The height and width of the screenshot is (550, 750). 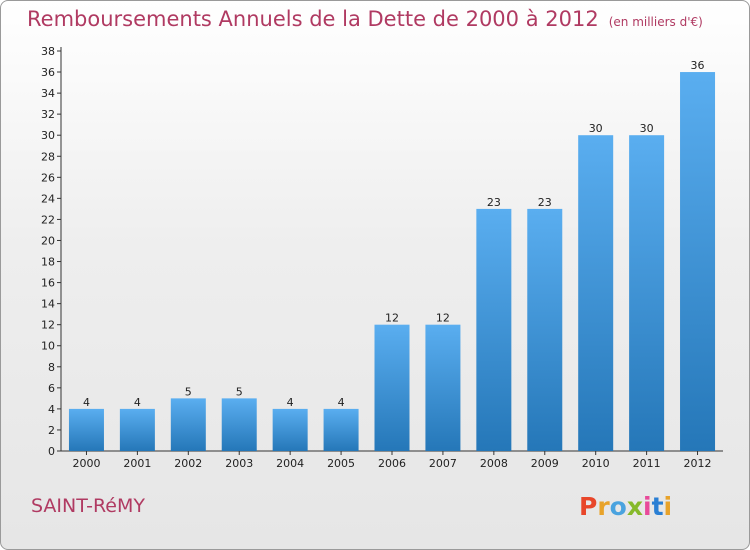 What do you see at coordinates (655, 22) in the screenshot?
I see `chart-unit: (en milliers d'€)` at bounding box center [655, 22].